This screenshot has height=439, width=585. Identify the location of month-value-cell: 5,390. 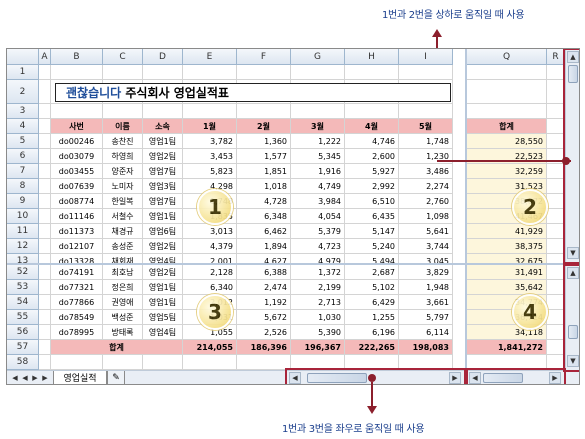
(318, 332).